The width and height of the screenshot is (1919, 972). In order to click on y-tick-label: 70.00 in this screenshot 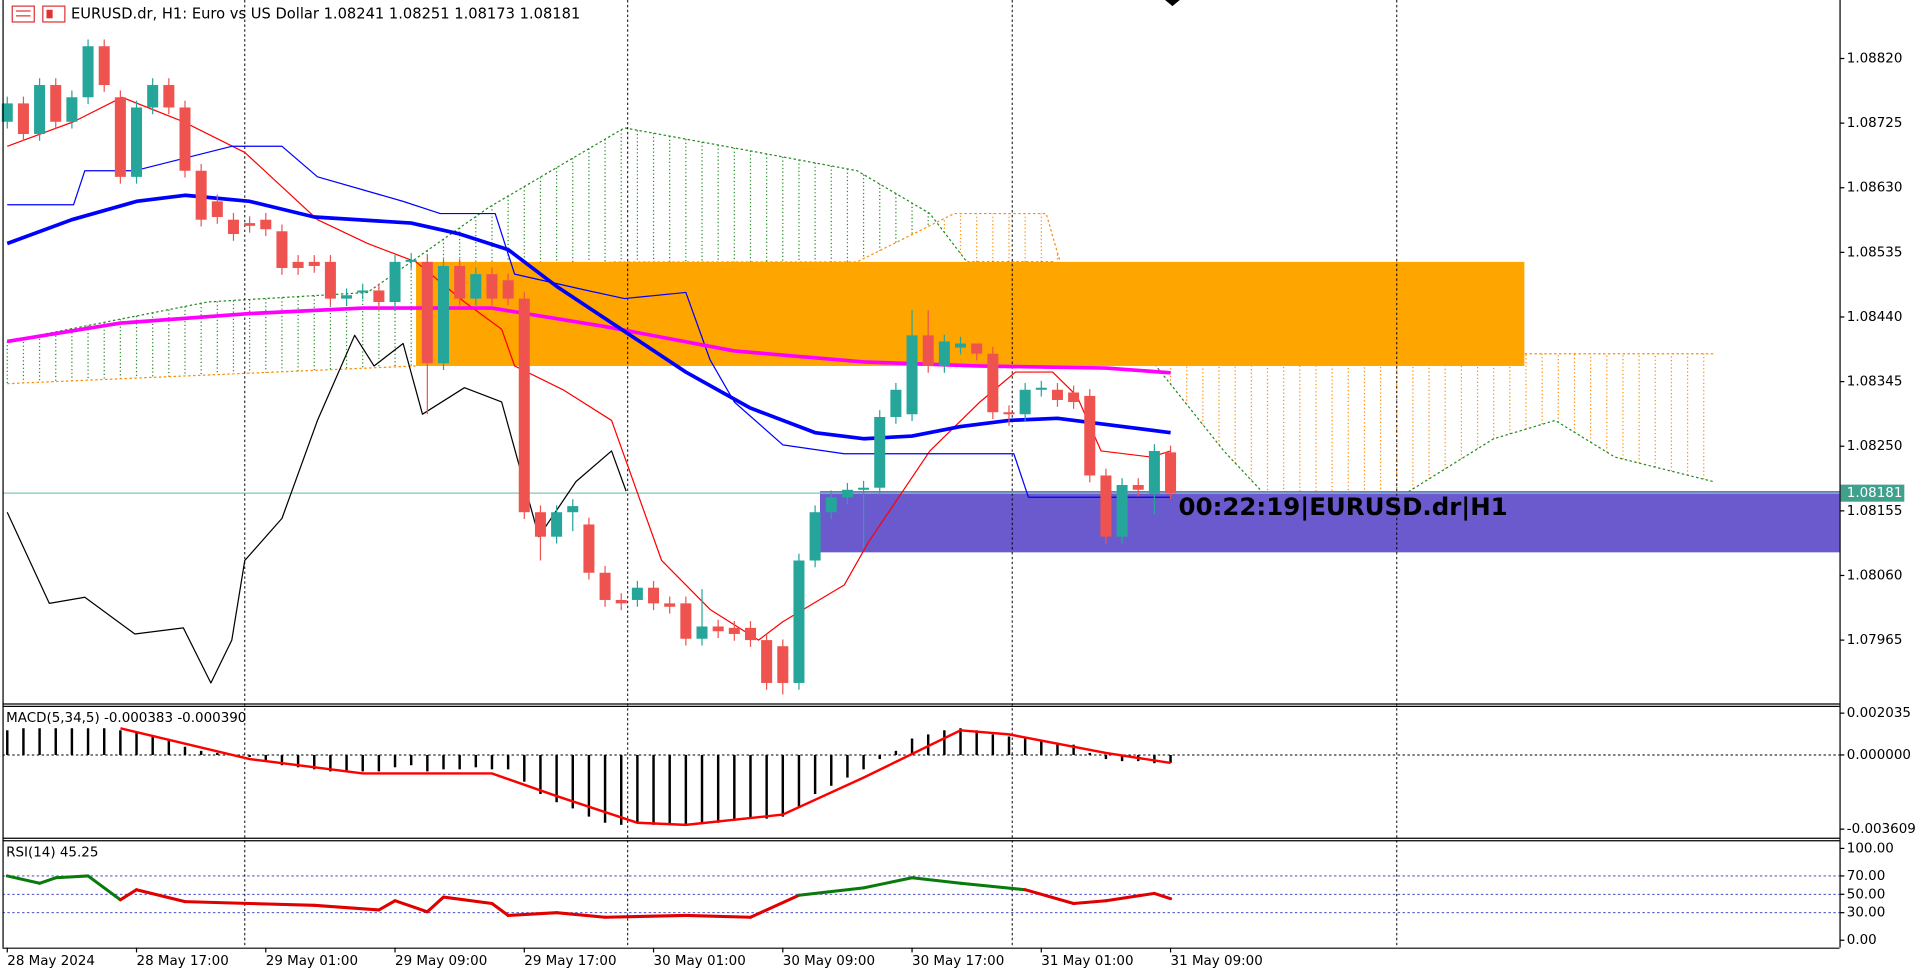, I will do `click(1866, 876)`.